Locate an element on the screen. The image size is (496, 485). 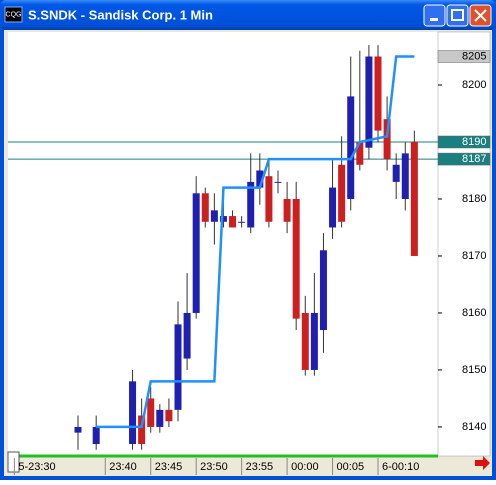
scroll-arrow is located at coordinates (482, 463).